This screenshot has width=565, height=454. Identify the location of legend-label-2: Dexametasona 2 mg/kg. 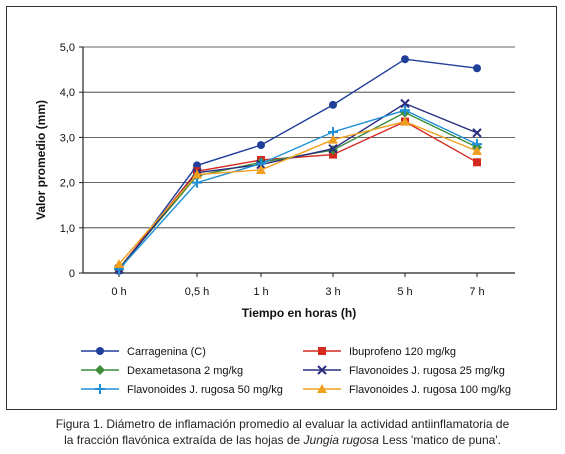
(185, 371).